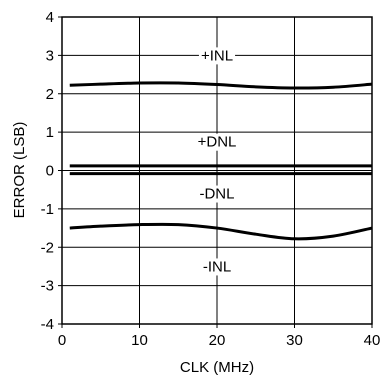 Image resolution: width=383 pixels, height=379 pixels. I want to click on annotations: +INL +DNL -DNL -INL, so click(217, 161).